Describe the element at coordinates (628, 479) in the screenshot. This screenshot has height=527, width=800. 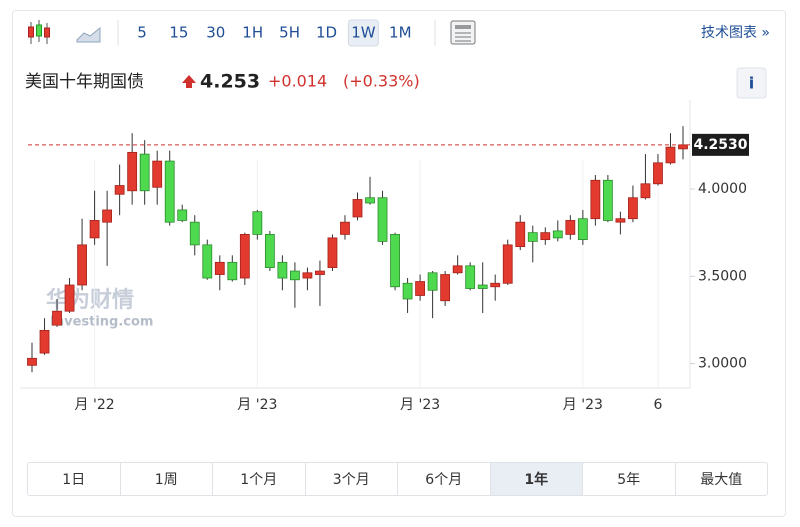
I see `range-button: 5年` at that location.